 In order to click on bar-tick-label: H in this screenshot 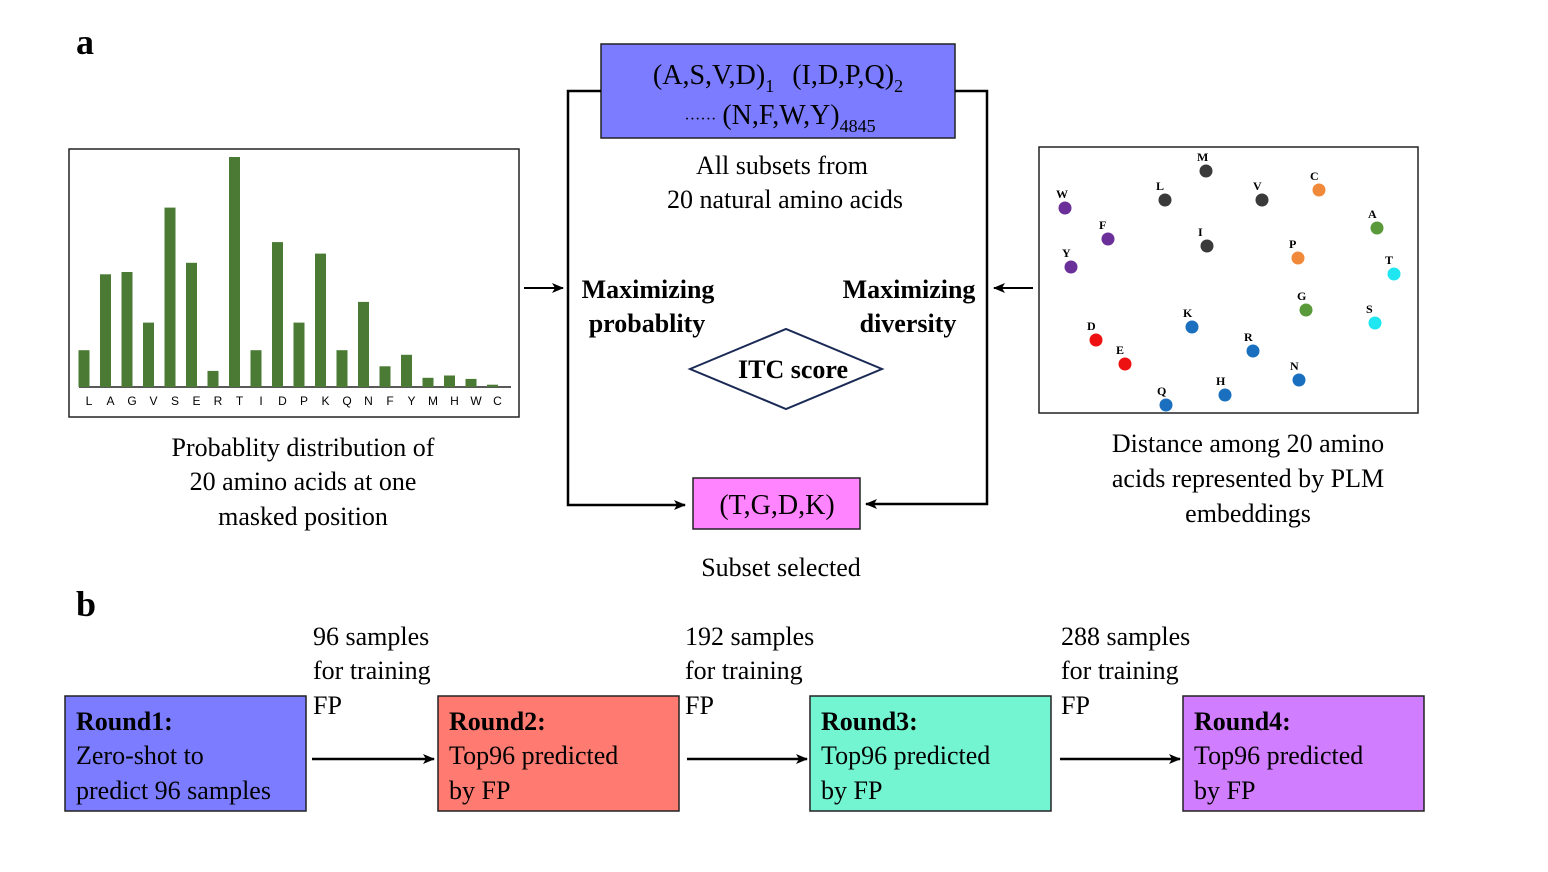, I will do `click(454, 401)`.